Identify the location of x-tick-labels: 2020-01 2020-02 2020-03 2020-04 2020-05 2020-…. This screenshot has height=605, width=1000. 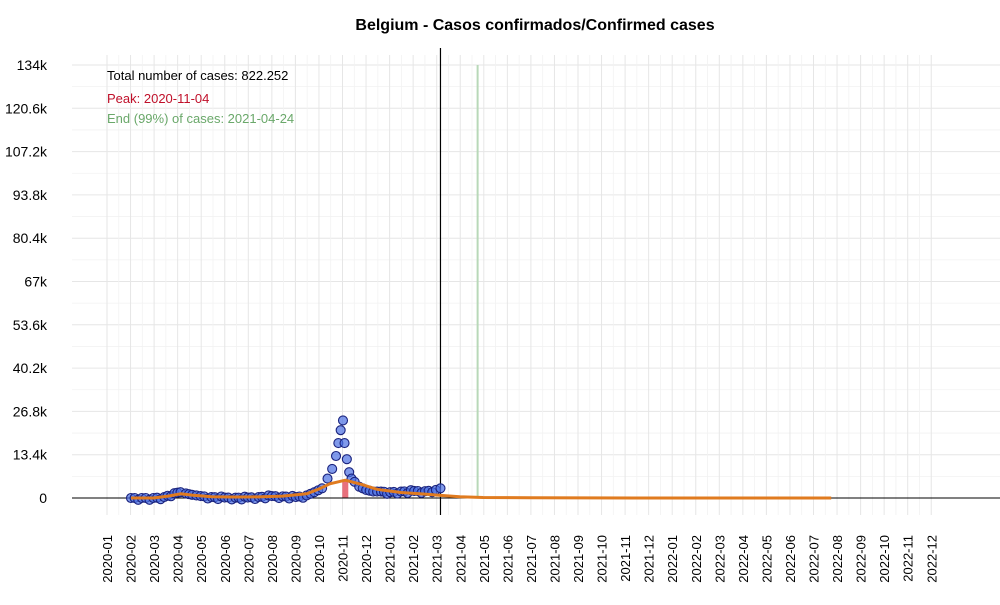
(519, 559).